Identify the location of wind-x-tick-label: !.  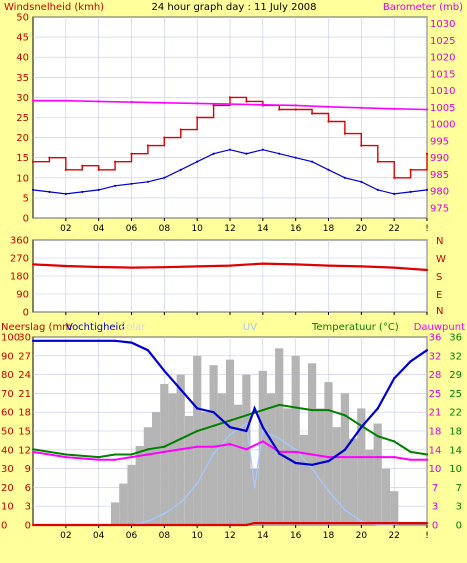
(427, 229).